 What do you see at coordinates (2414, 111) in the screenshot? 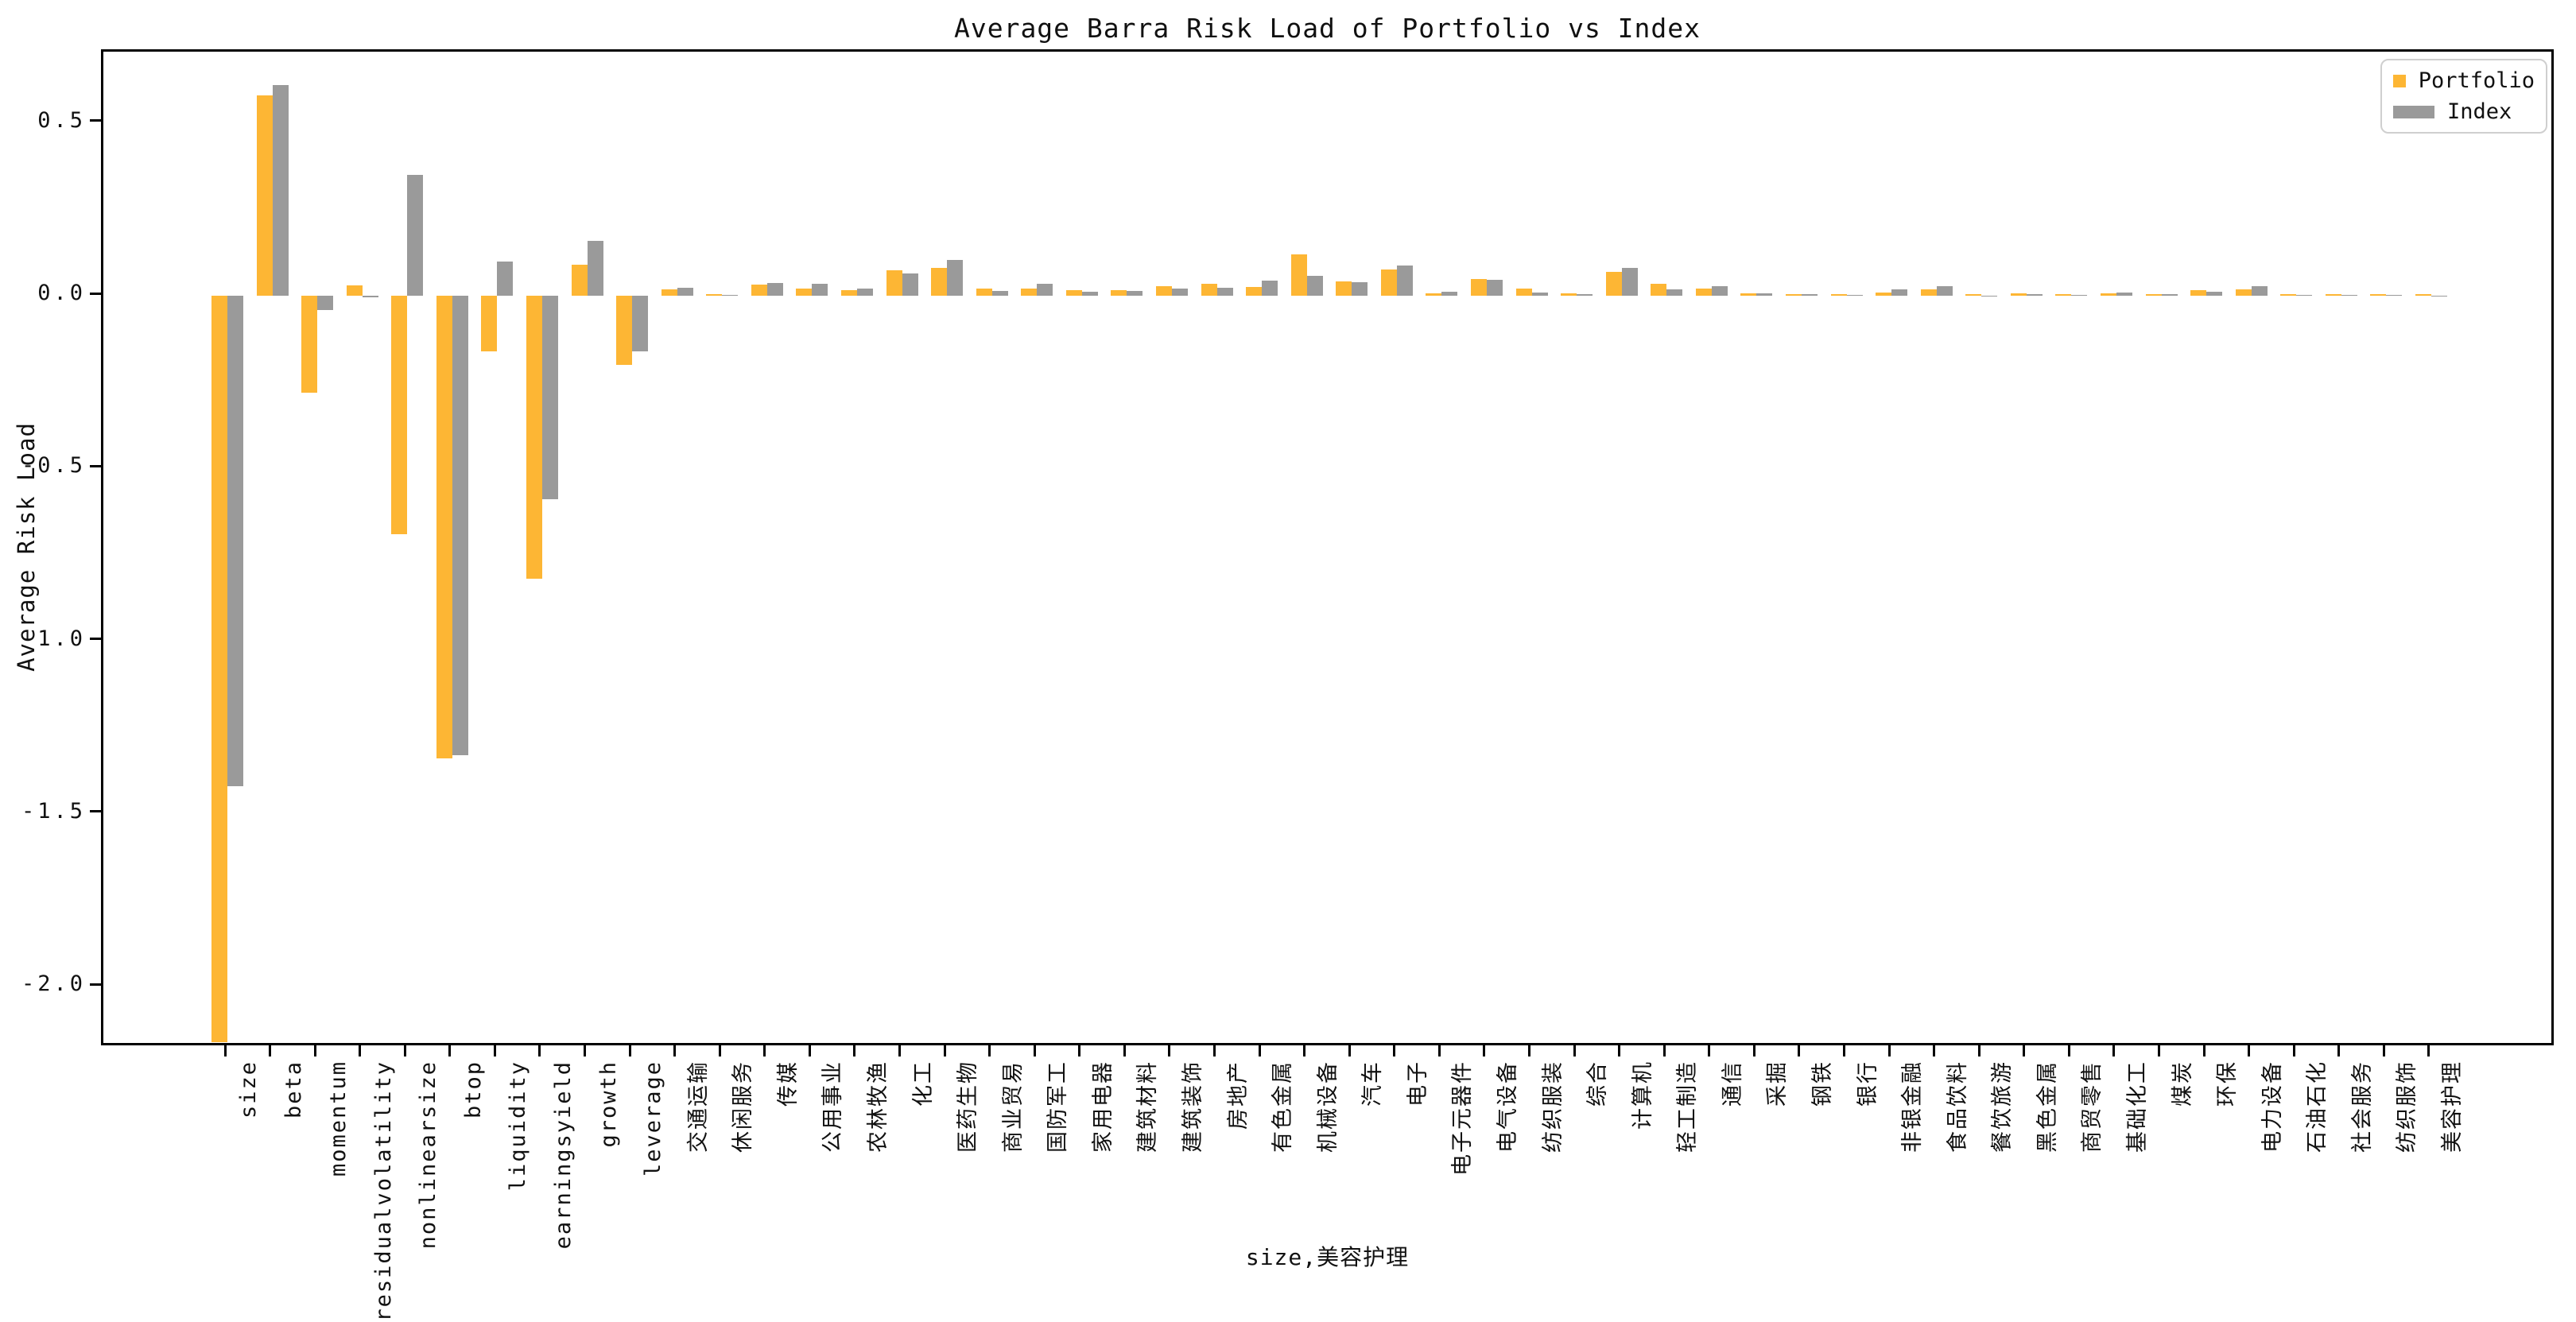
I see `index-swatch-icon` at bounding box center [2414, 111].